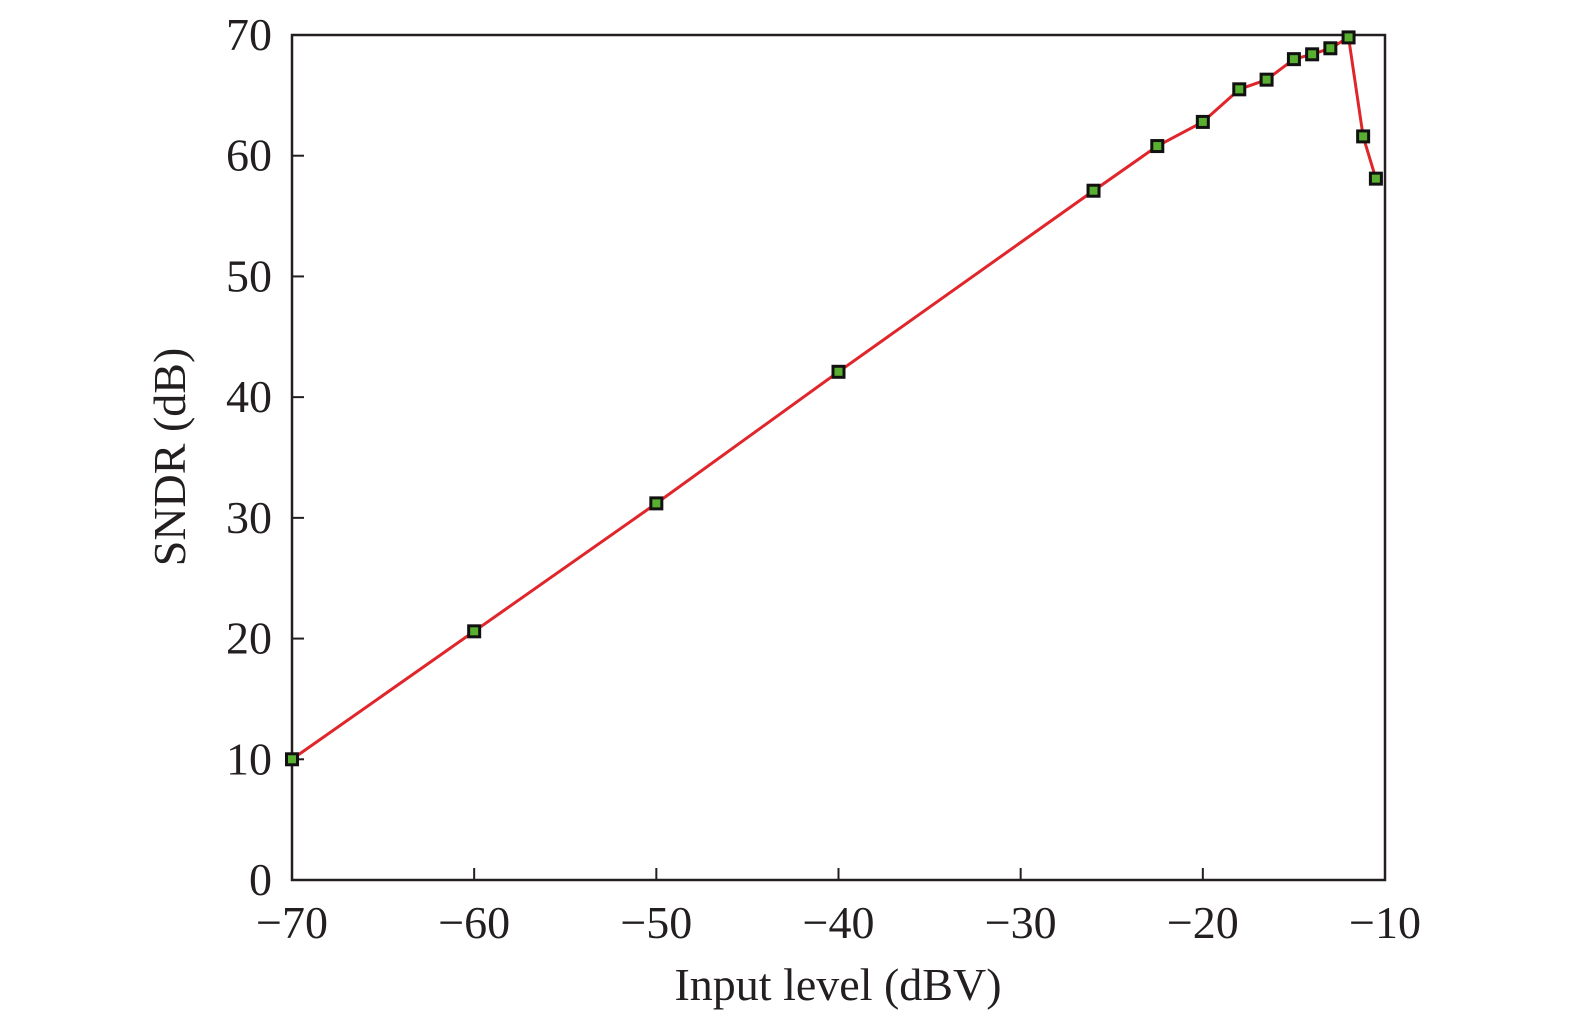  Describe the element at coordinates (249, 155) in the screenshot. I see `y-tick-label: 60` at that location.